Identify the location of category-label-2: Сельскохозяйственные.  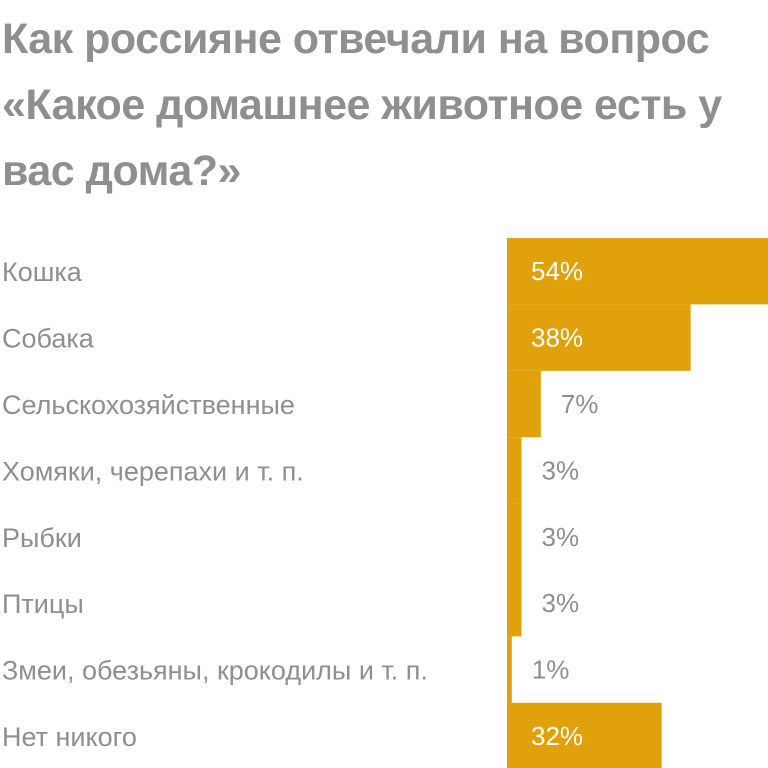
(148, 405).